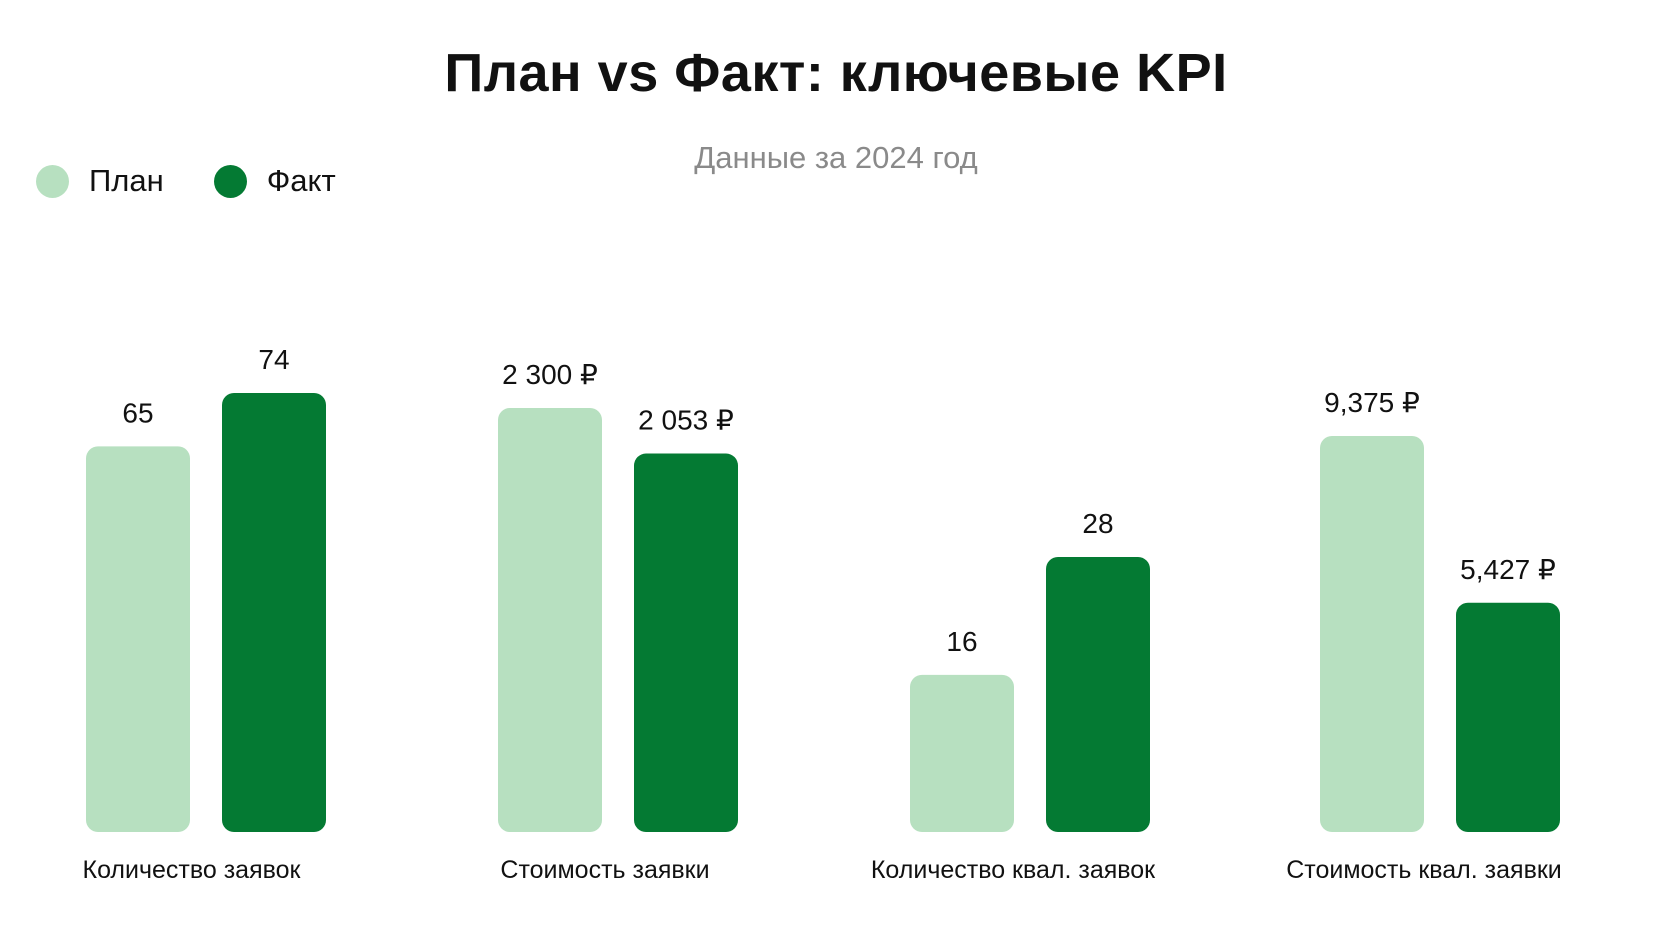  Describe the element at coordinates (52, 181) in the screenshot. I see `legend-swatch-plan` at that location.